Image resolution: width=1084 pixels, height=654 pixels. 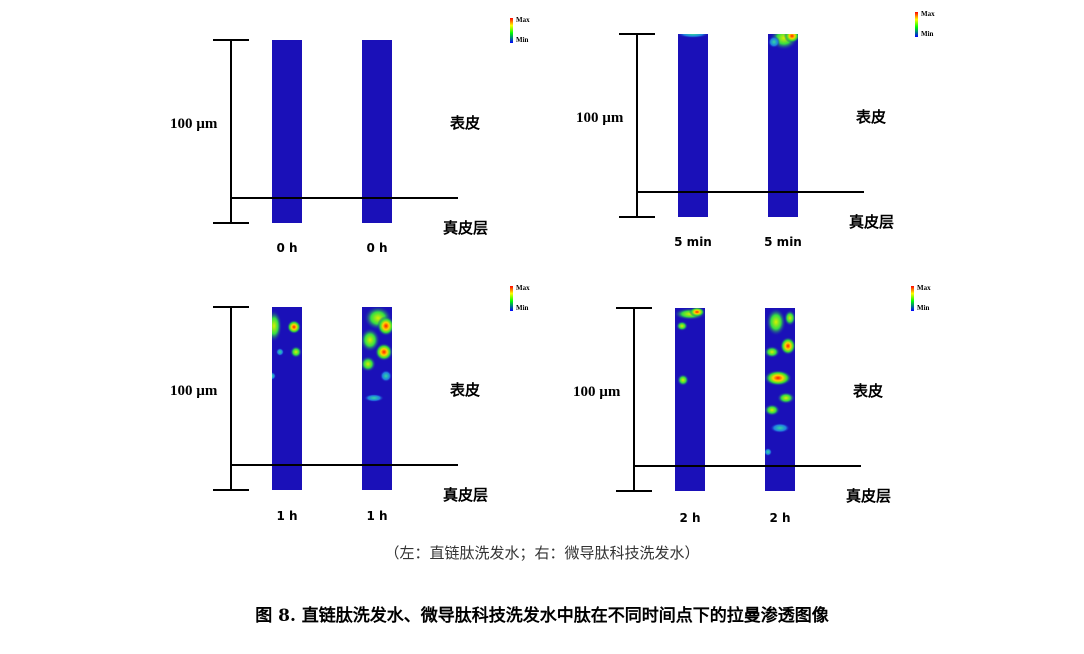 I want to click on panel-0h-graphics, so click(x=363, y=121).